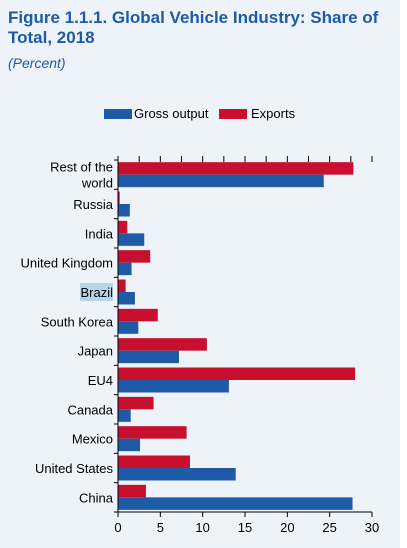 The width and height of the screenshot is (407, 548). I want to click on category-label-brazil: Brazil, so click(96, 292).